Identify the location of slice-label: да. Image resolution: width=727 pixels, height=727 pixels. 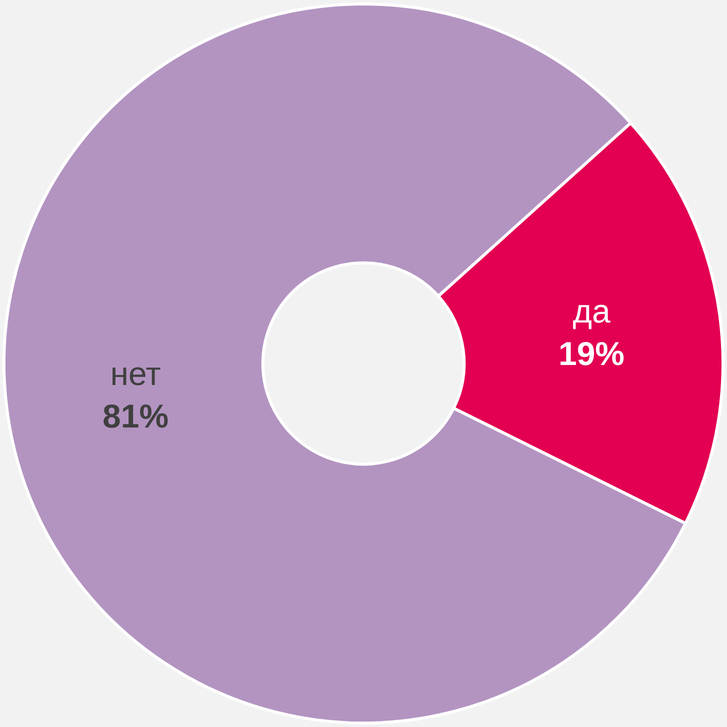
(591, 311).